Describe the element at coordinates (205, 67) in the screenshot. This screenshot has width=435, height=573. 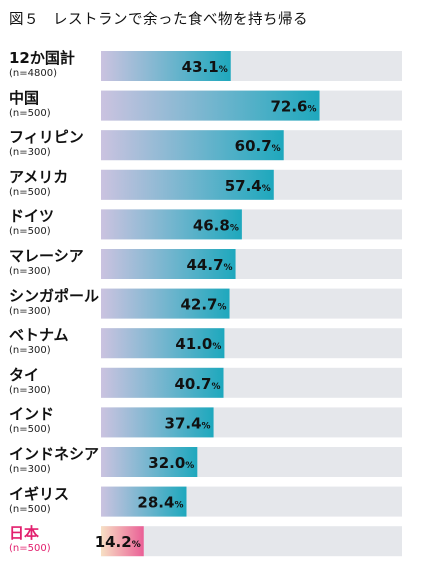
I see `bar-value-label: 43.1%` at that location.